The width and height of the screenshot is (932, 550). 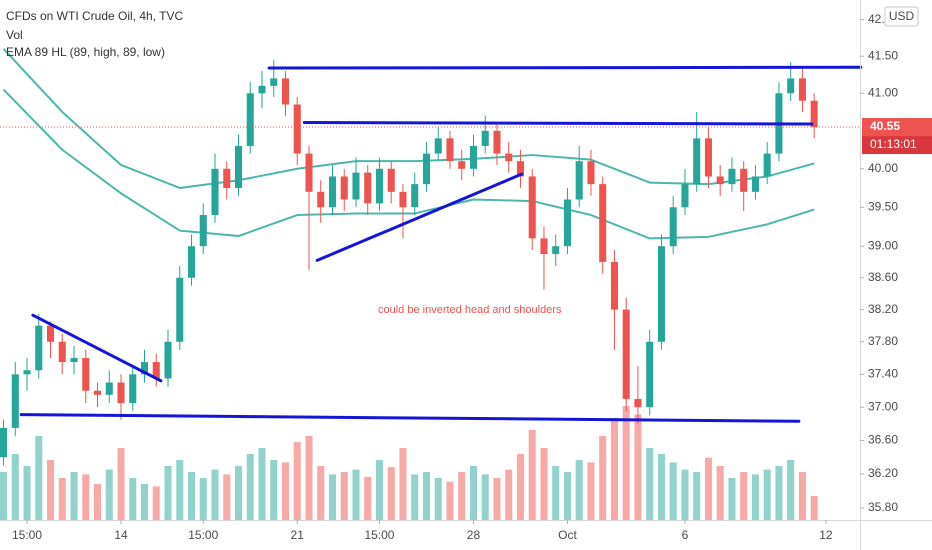 What do you see at coordinates (85, 52) in the screenshot?
I see `indicator-label: EMA 89 HL (89, high, 89, low)` at bounding box center [85, 52].